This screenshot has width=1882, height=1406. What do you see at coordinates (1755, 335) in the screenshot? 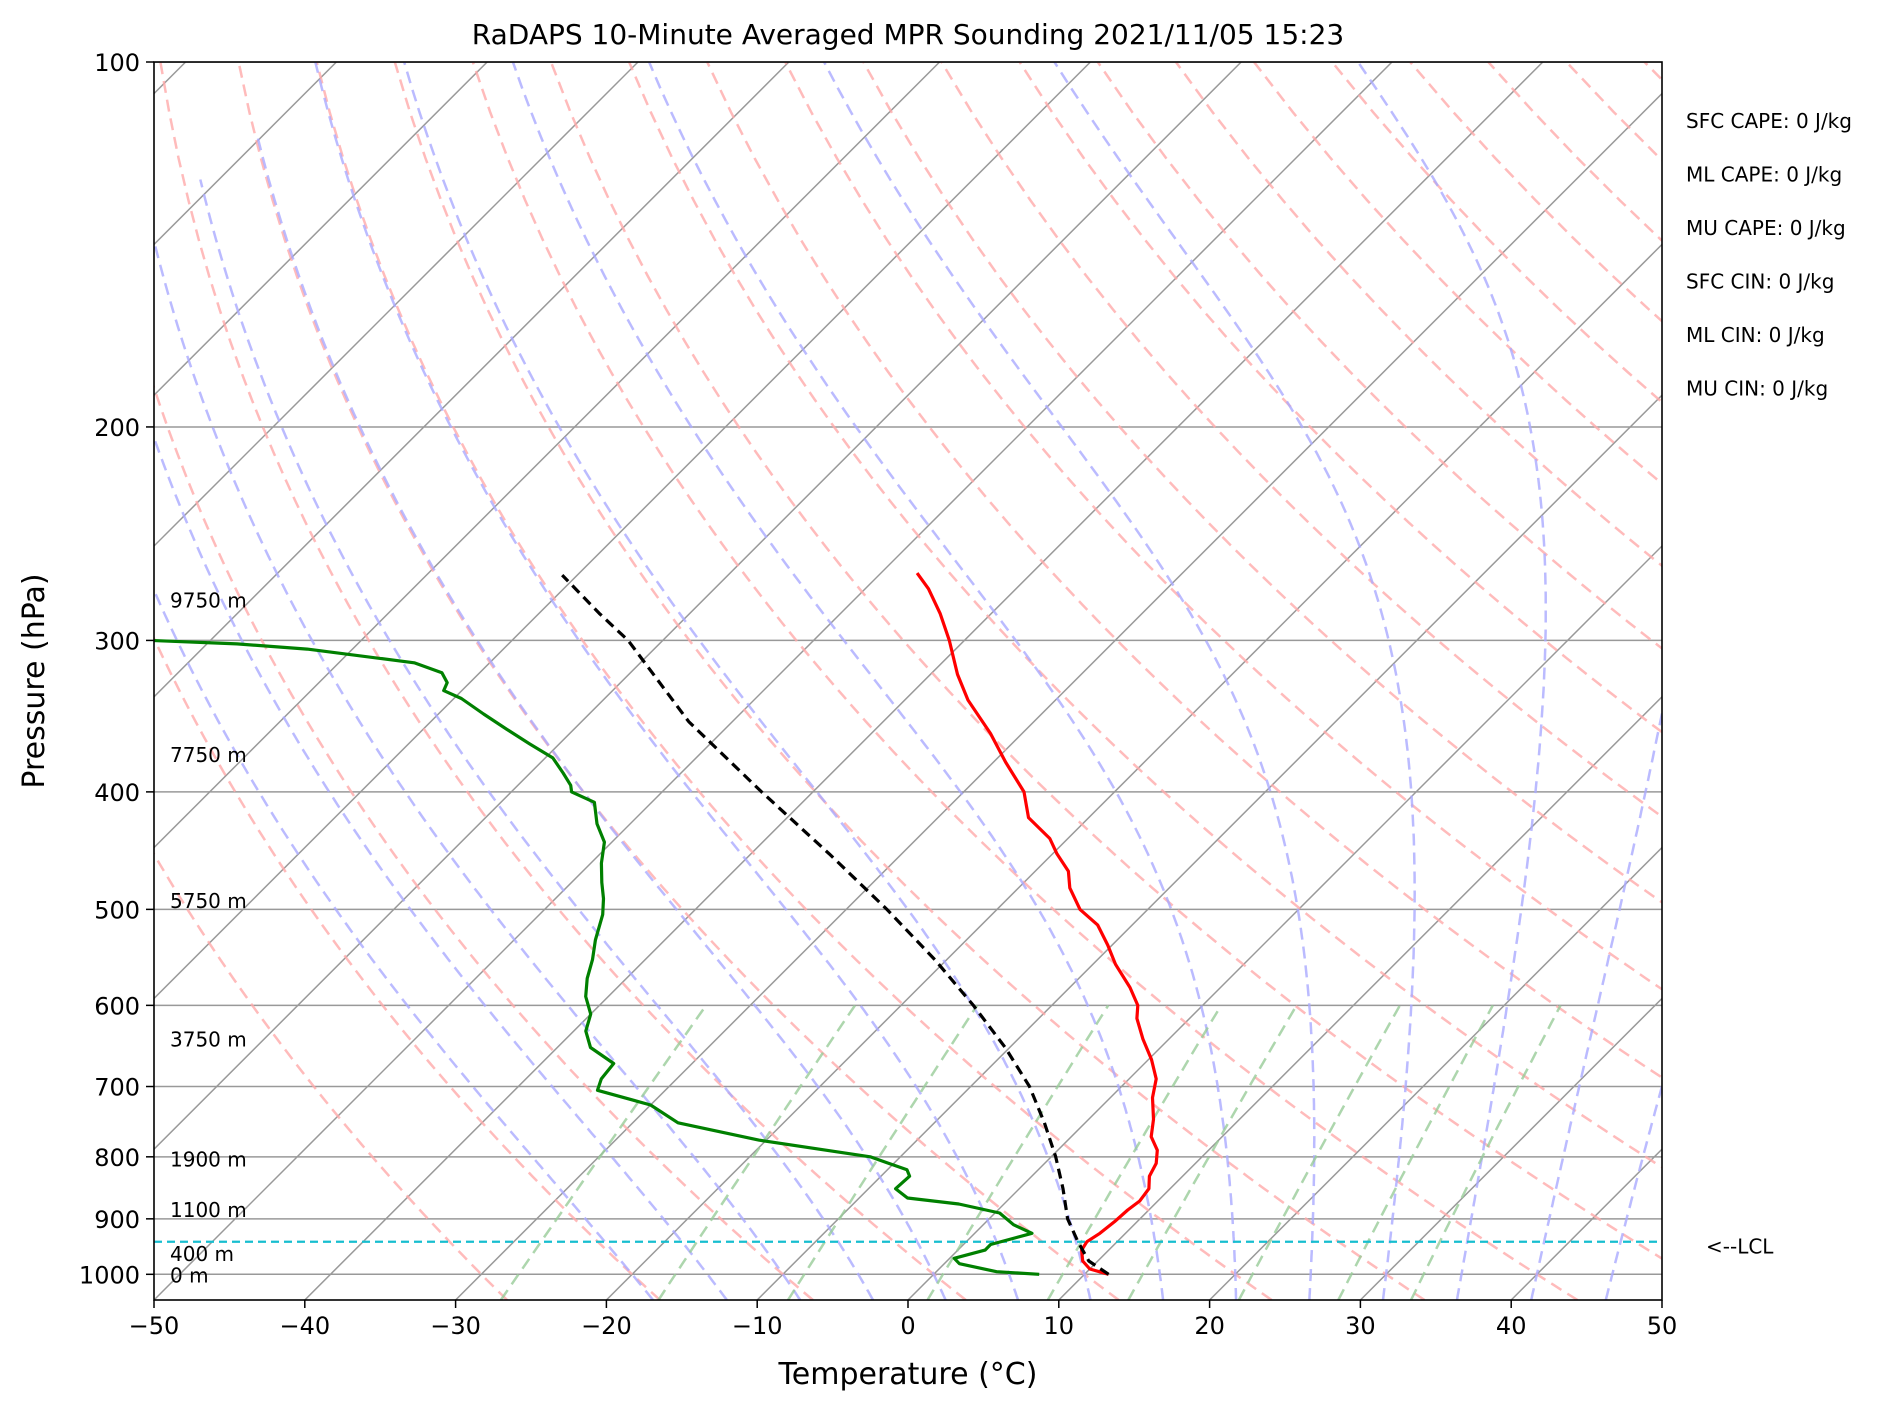
I see `index-label: ML CIN: 0 J/kg` at bounding box center [1755, 335].